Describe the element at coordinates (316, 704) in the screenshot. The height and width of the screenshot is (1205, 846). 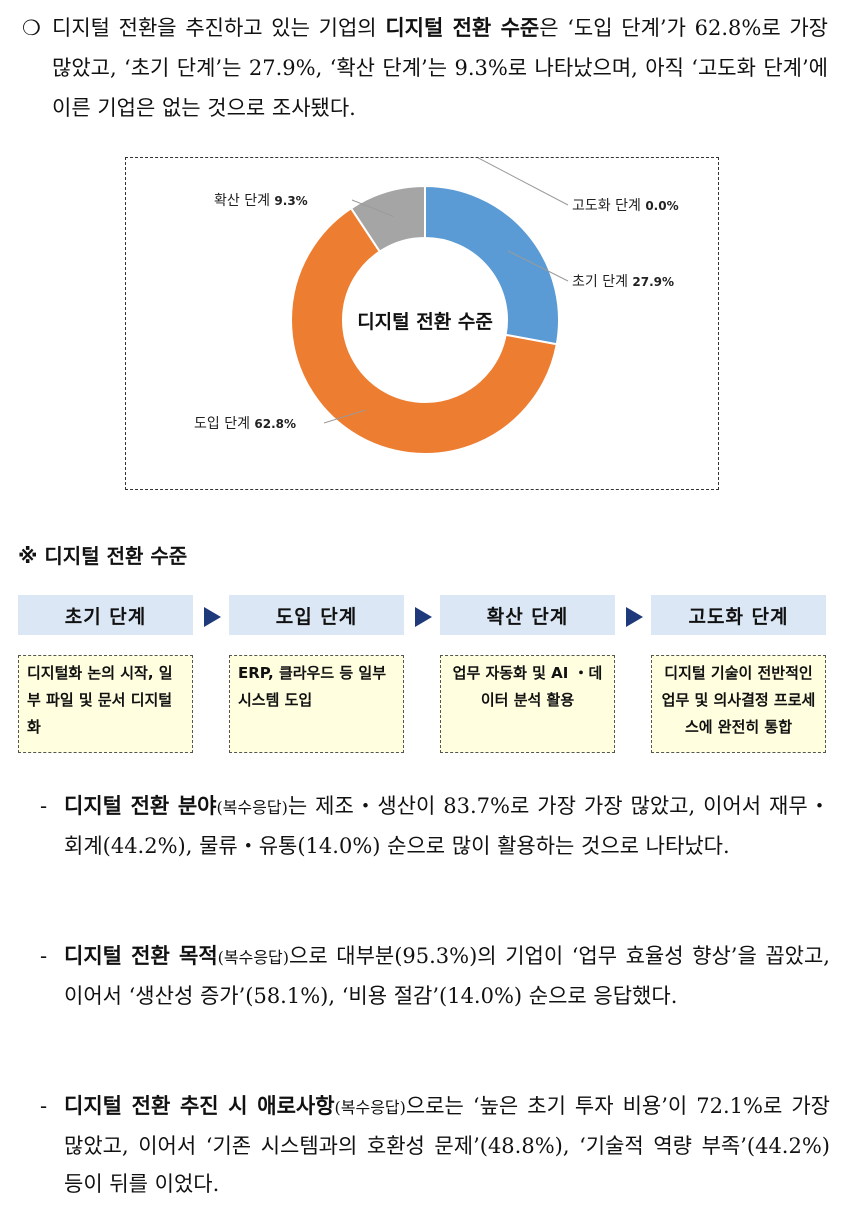
I see `stage-desc-adoption: ERP, 클라우드 등 일부 시스템 도입` at that location.